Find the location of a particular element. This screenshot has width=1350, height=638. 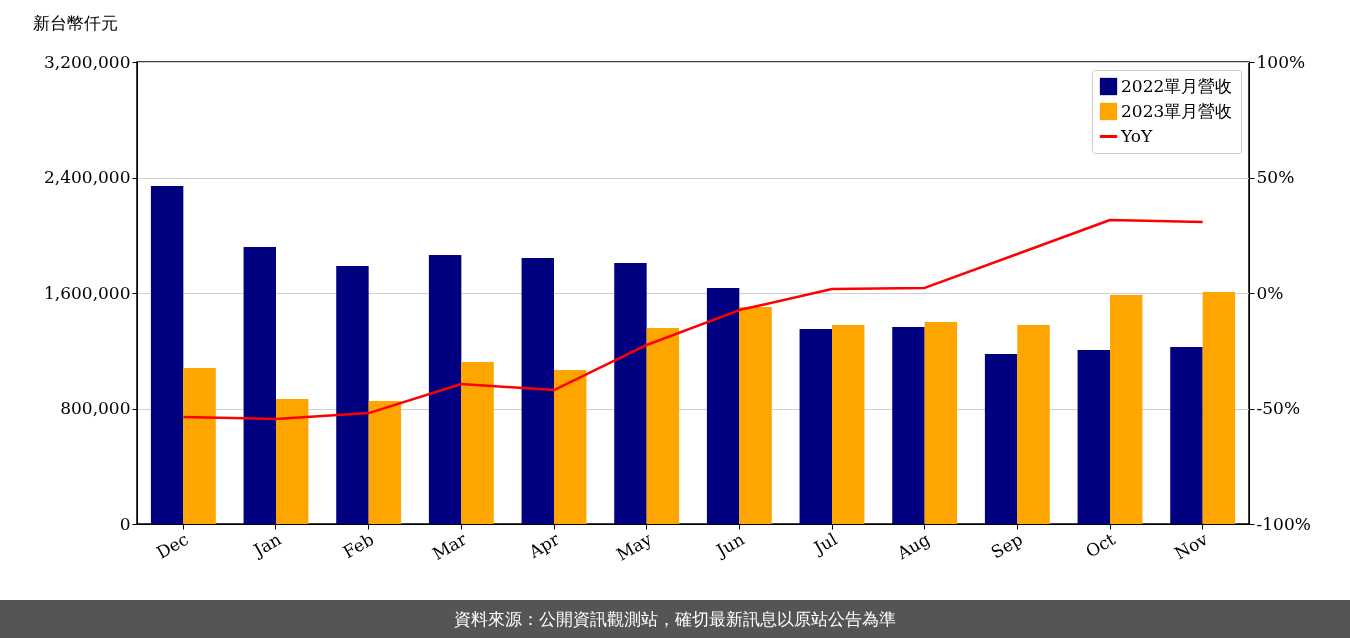

y-tick-label: 800,000 is located at coordinates (95, 408).